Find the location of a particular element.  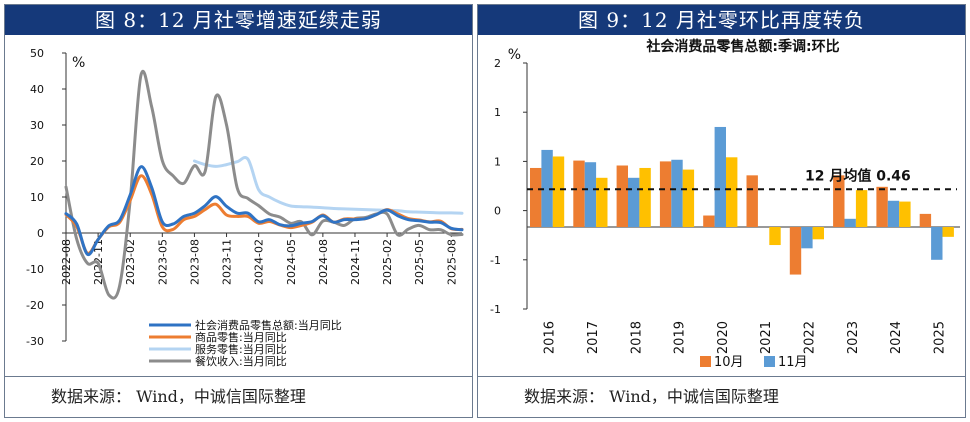

x-tick-label: 2023-08 is located at coordinates (194, 262).